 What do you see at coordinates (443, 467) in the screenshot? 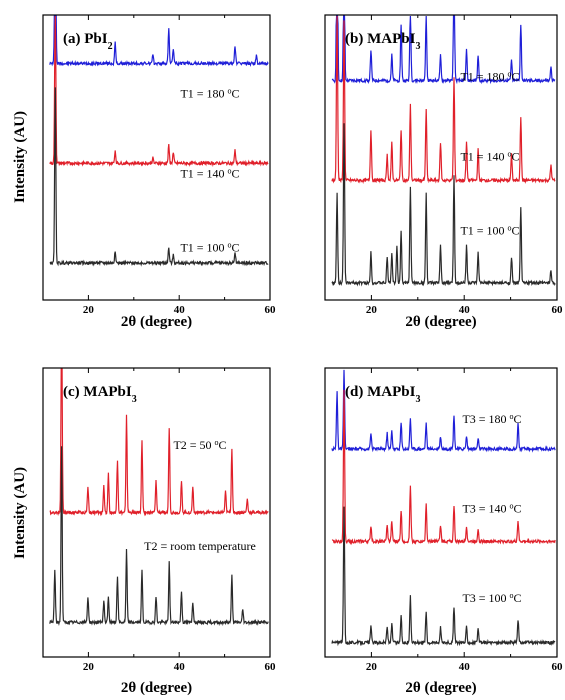
I see `series-line-t3-140-c` at bounding box center [443, 467].